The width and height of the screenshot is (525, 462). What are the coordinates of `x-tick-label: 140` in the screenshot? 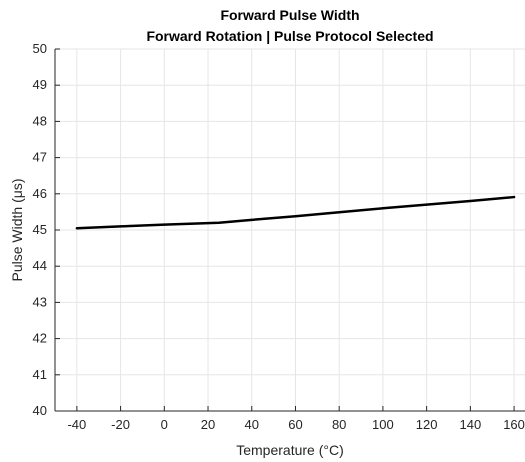 It's located at (470, 424).